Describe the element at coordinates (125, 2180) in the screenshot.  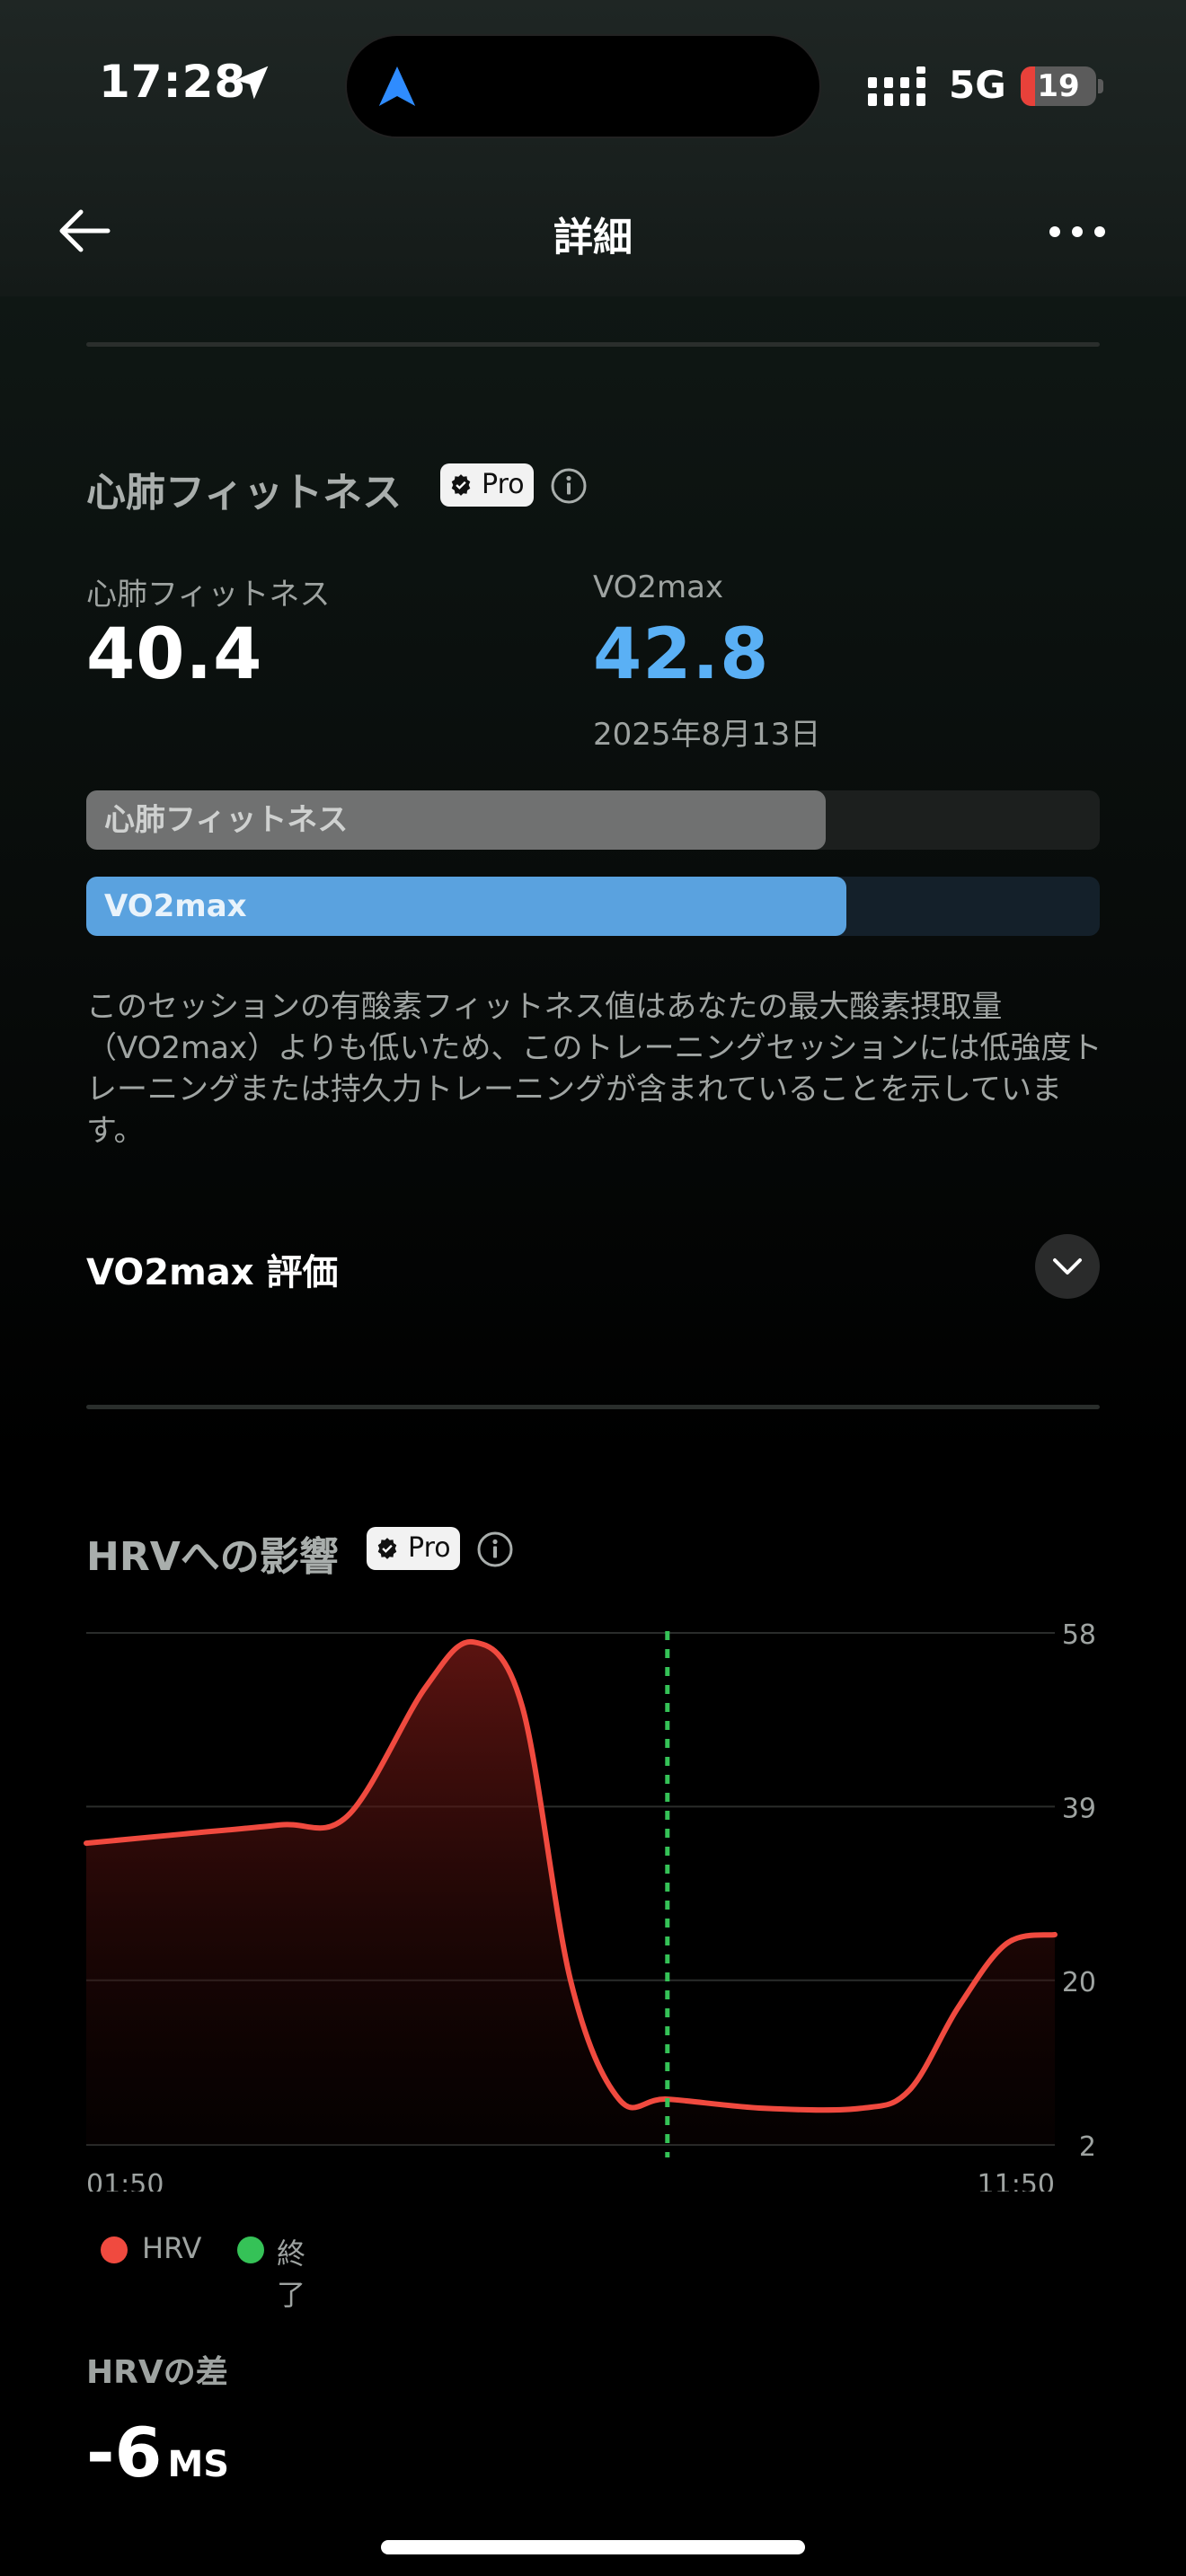
I see `x-tick-label: 01:50` at that location.